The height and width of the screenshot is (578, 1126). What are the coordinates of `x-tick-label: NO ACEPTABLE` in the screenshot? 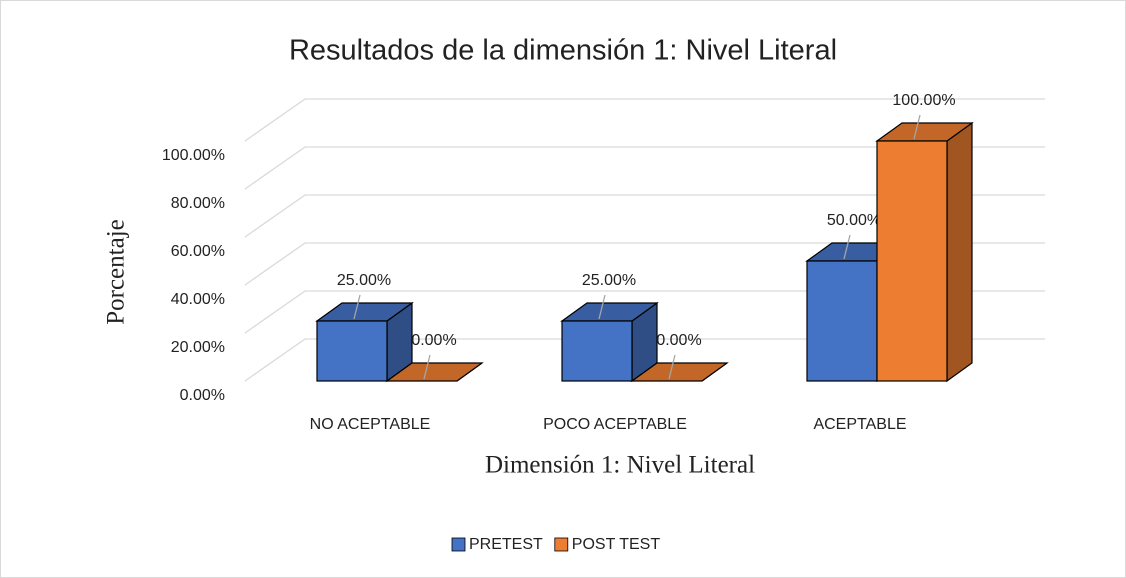 It's located at (370, 424).